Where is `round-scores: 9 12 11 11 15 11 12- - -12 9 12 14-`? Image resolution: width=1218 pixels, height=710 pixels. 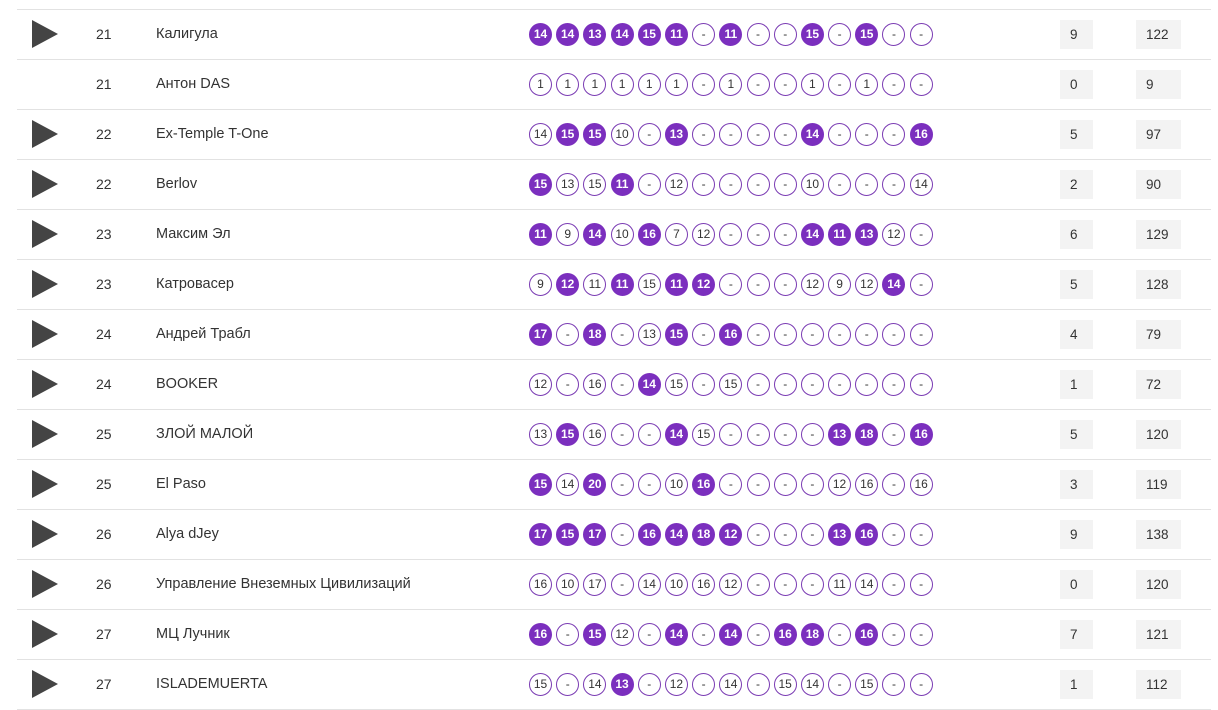
round-scores: 9 12 11 11 15 11 12- - -12 9 12 14- is located at coordinates (733, 284).